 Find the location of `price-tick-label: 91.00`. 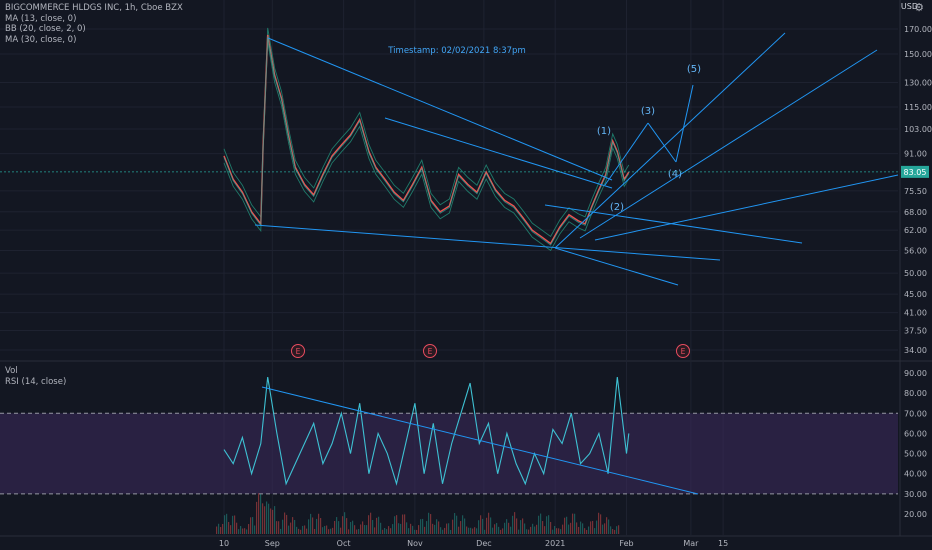

price-tick-label: 91.00 is located at coordinates (915, 154).